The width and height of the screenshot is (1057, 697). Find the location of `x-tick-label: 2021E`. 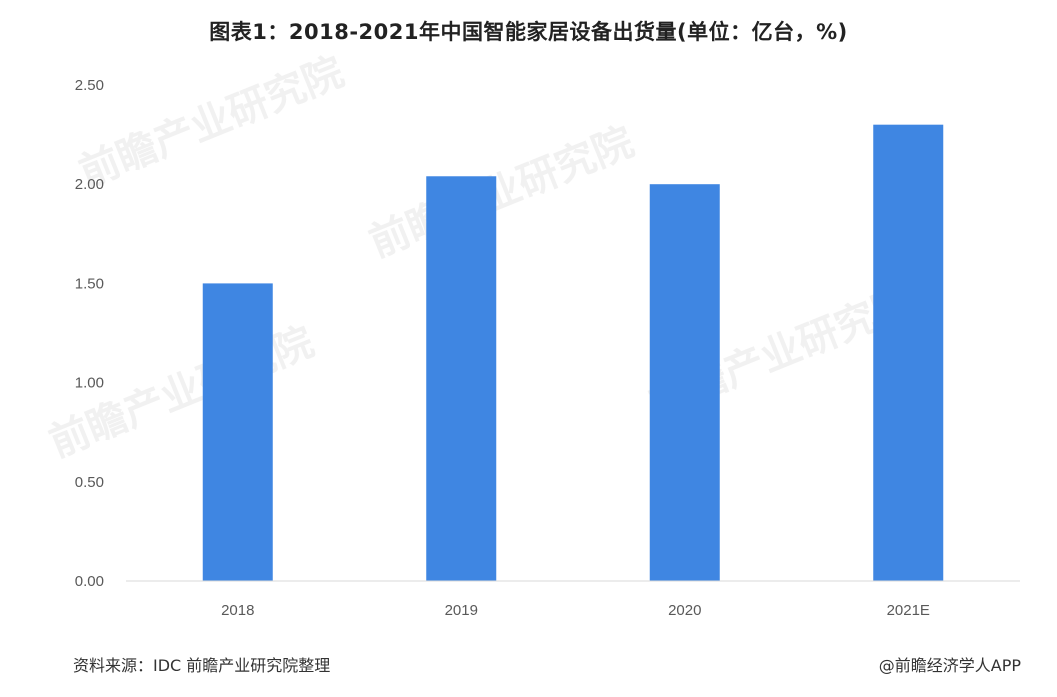

x-tick-label: 2021E is located at coordinates (908, 610).